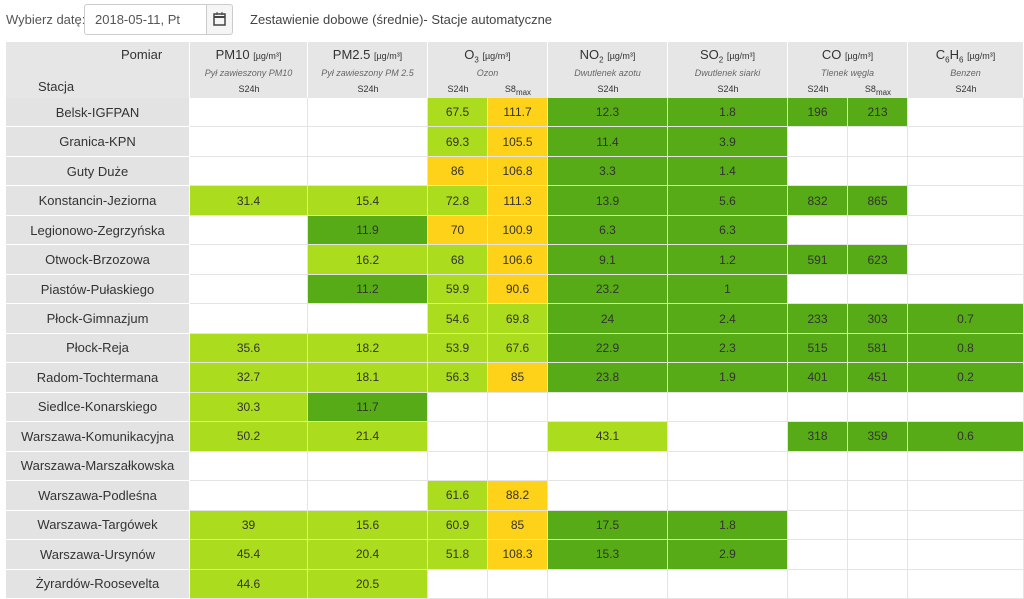  I want to click on value-cell: 45.4, so click(249, 555).